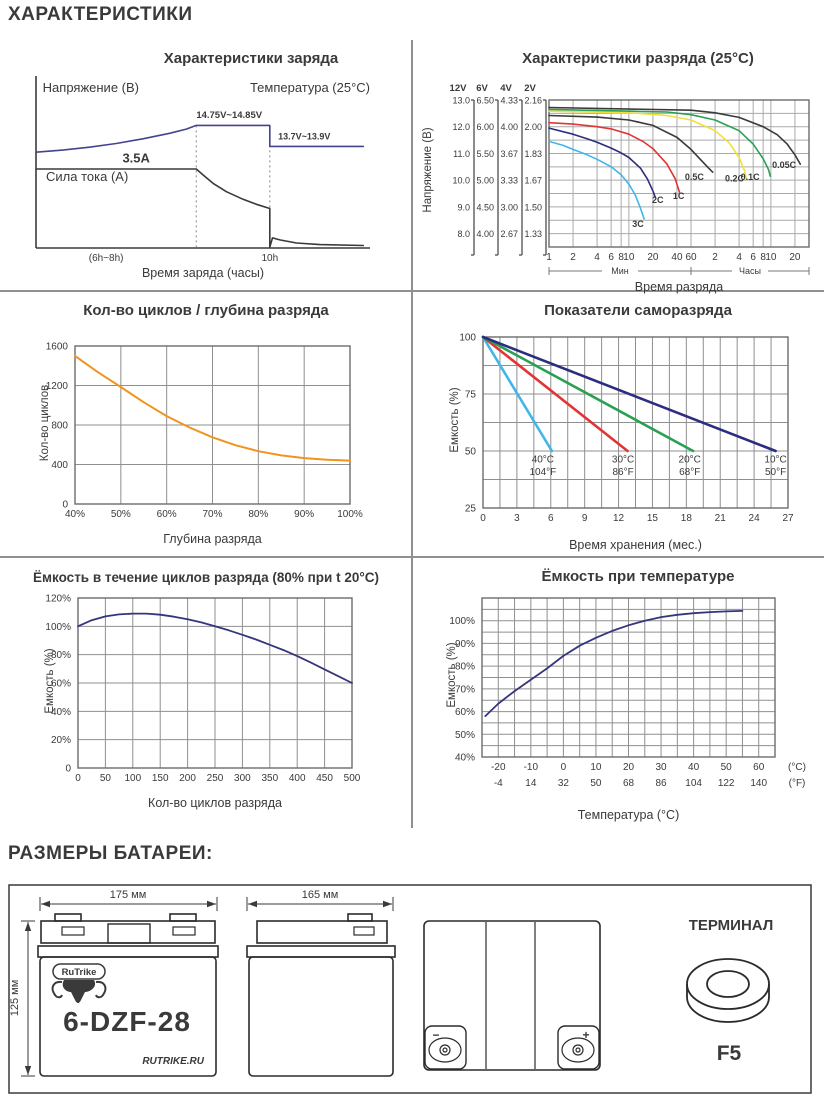  Describe the element at coordinates (79, 991) in the screenshot. I see `bull-head-icon` at that location.